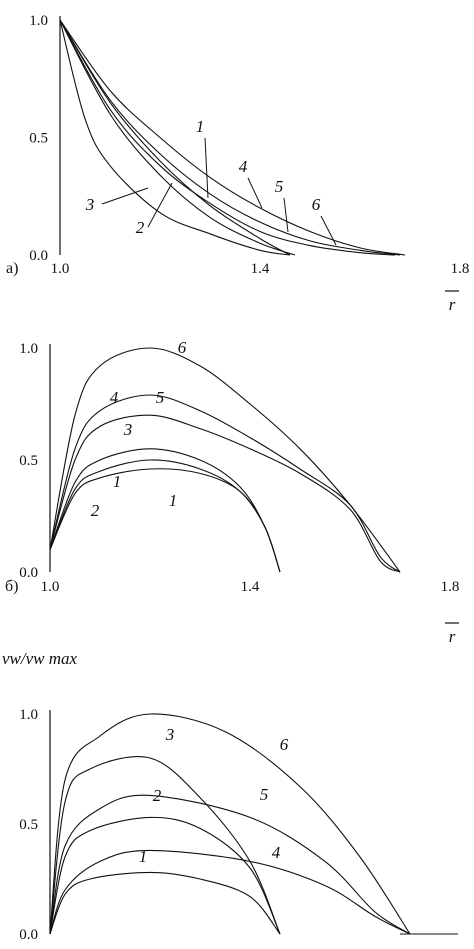 This screenshot has width=474, height=949. Describe the element at coordinates (11, 586) in the screenshot. I see `panel-label: б)` at that location.